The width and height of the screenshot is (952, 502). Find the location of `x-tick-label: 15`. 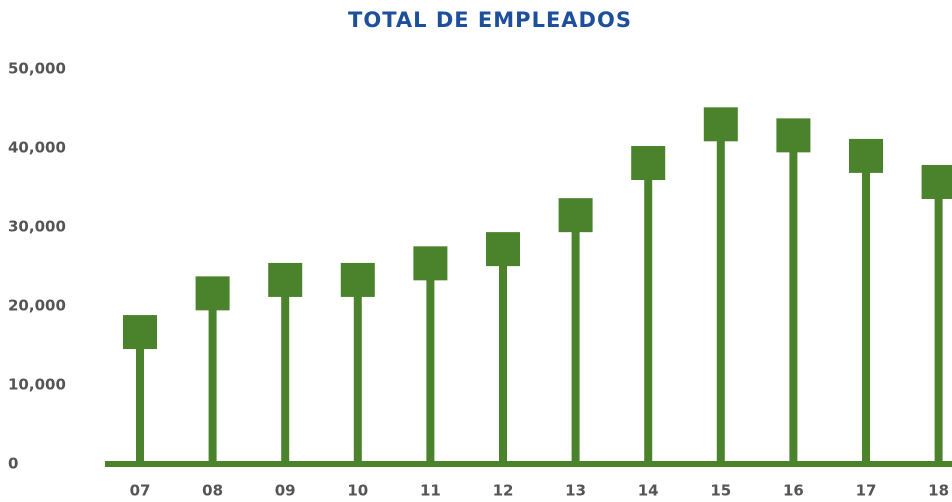

x-tick-label: 15 is located at coordinates (720, 491).